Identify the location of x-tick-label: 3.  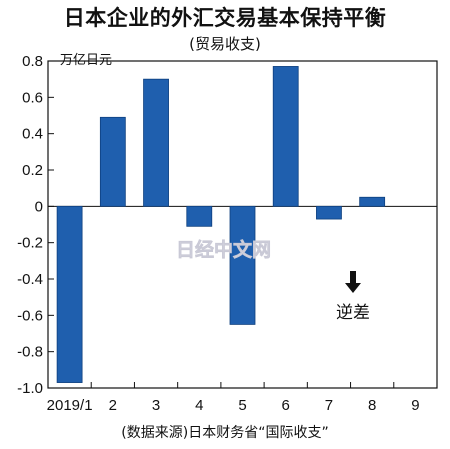
(156, 405).